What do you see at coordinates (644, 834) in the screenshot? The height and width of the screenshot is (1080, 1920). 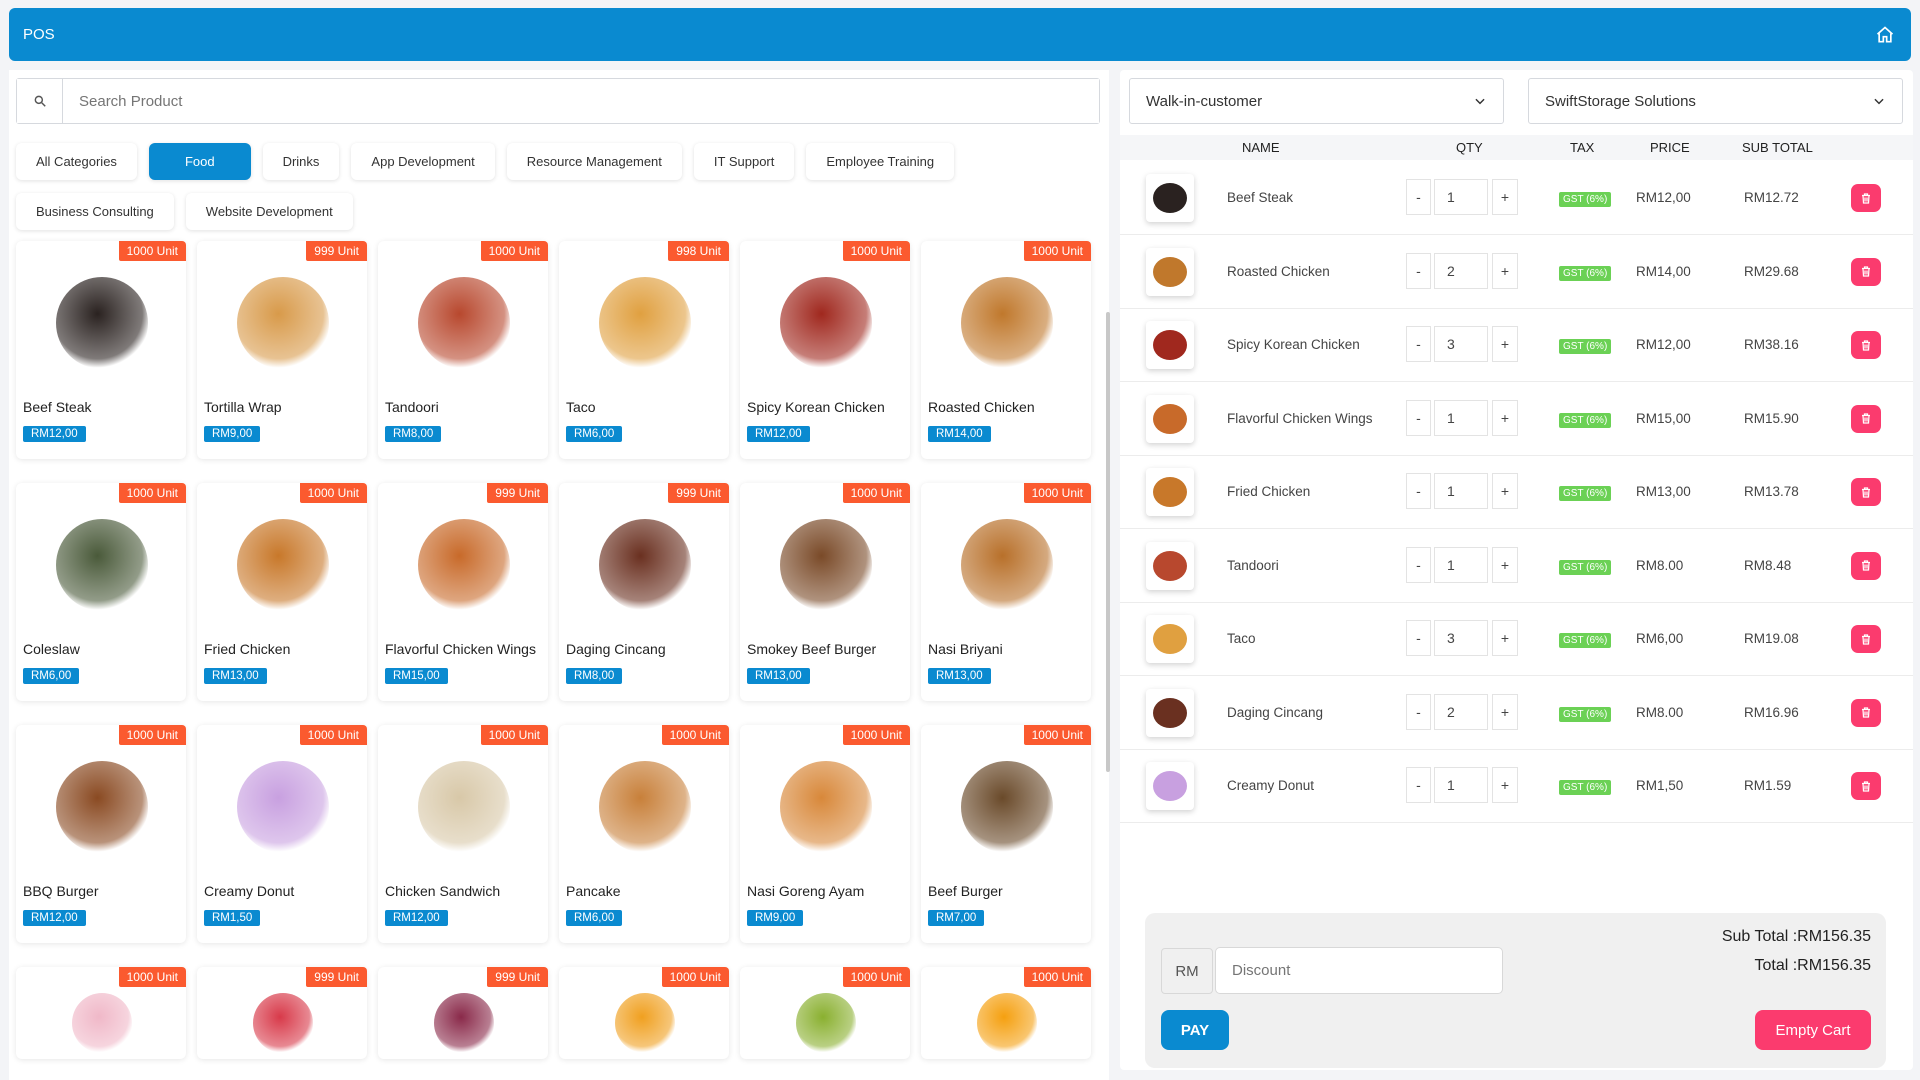 I see `product-card: 1000 Unit Pancake RM6,00` at bounding box center [644, 834].